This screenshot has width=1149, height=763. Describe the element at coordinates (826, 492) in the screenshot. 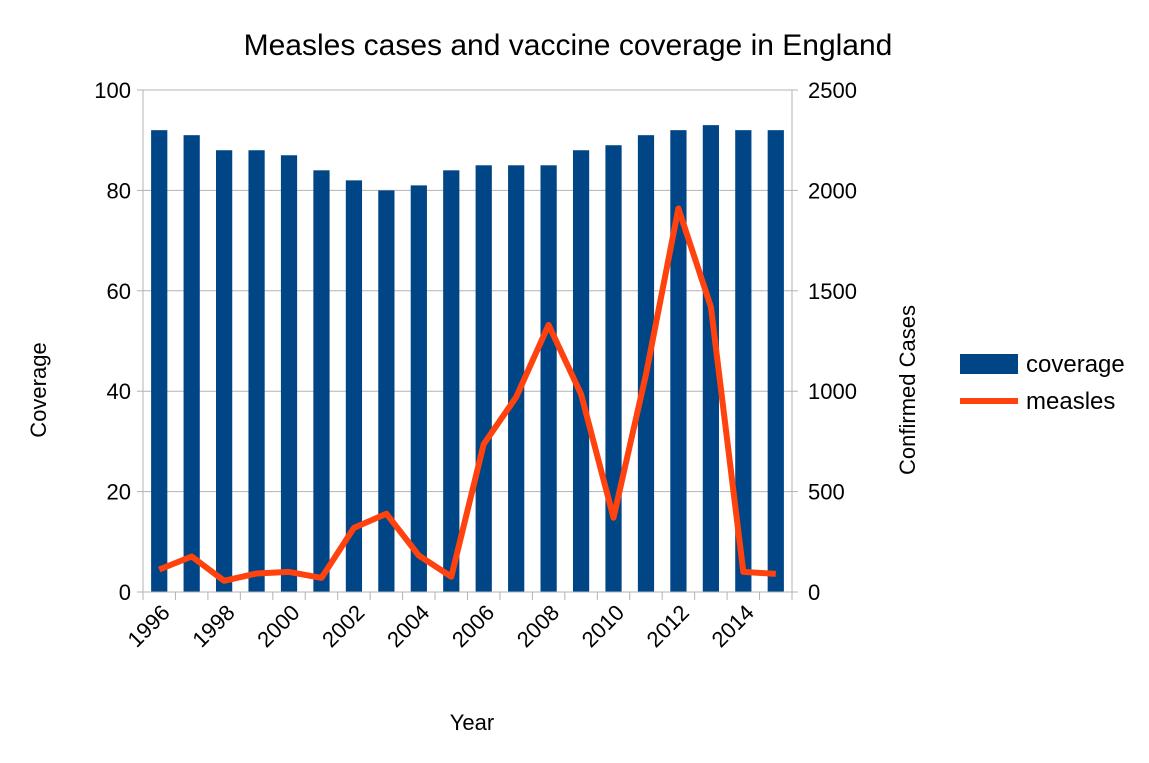

I see `y2-tick-label: 500` at that location.